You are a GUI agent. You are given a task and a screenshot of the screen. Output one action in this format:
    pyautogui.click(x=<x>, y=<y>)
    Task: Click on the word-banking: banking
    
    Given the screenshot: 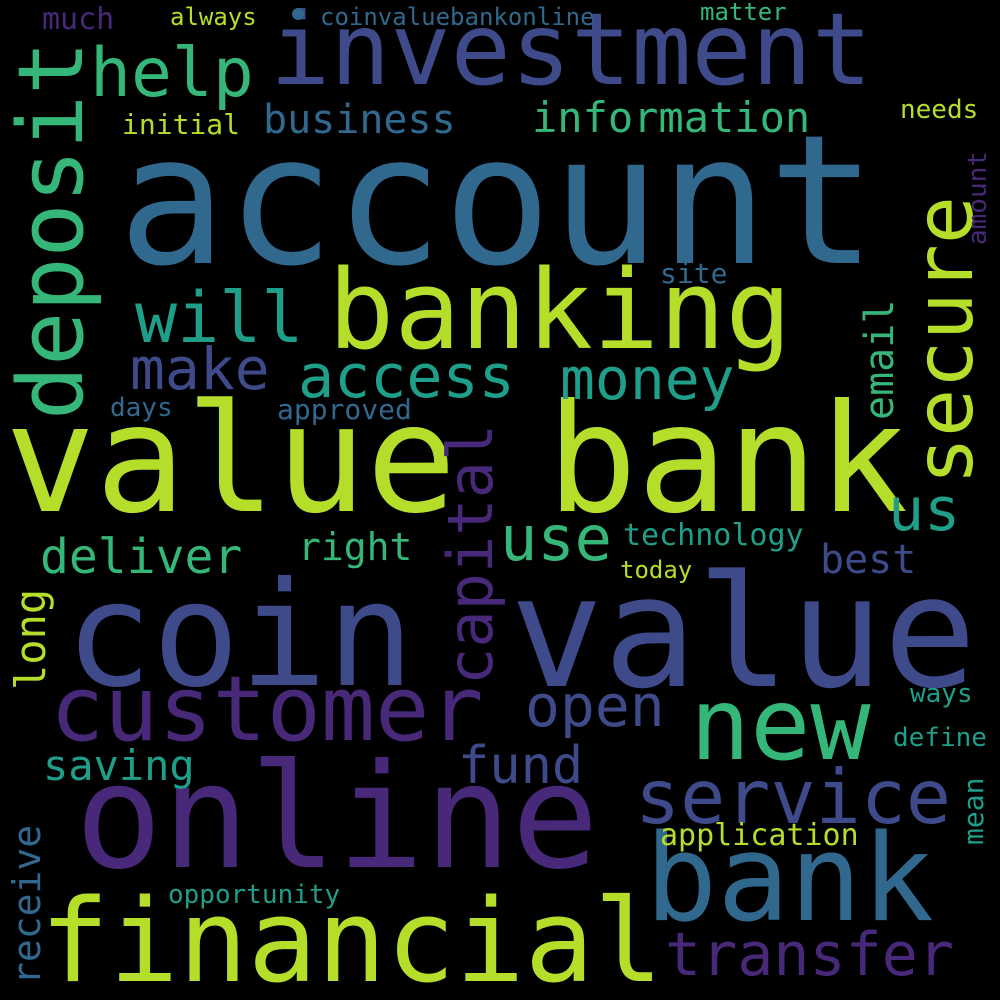 What is the action you would take?
    pyautogui.click(x=560, y=310)
    